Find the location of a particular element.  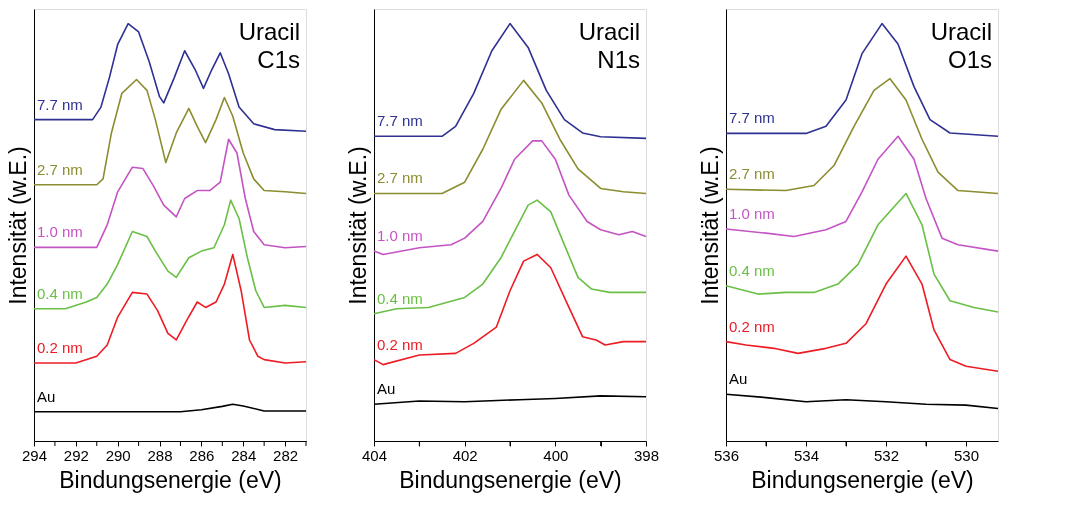

x-tick-label: 532 is located at coordinates (886, 455).